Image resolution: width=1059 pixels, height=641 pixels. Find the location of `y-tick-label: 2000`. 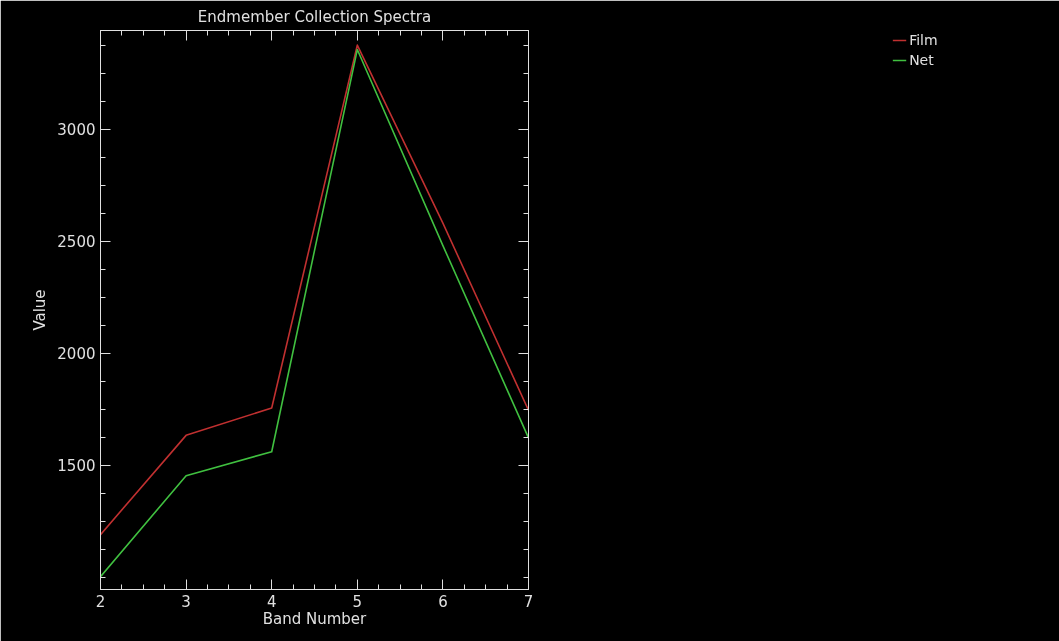

y-tick-label: 2000 is located at coordinates (76, 354).